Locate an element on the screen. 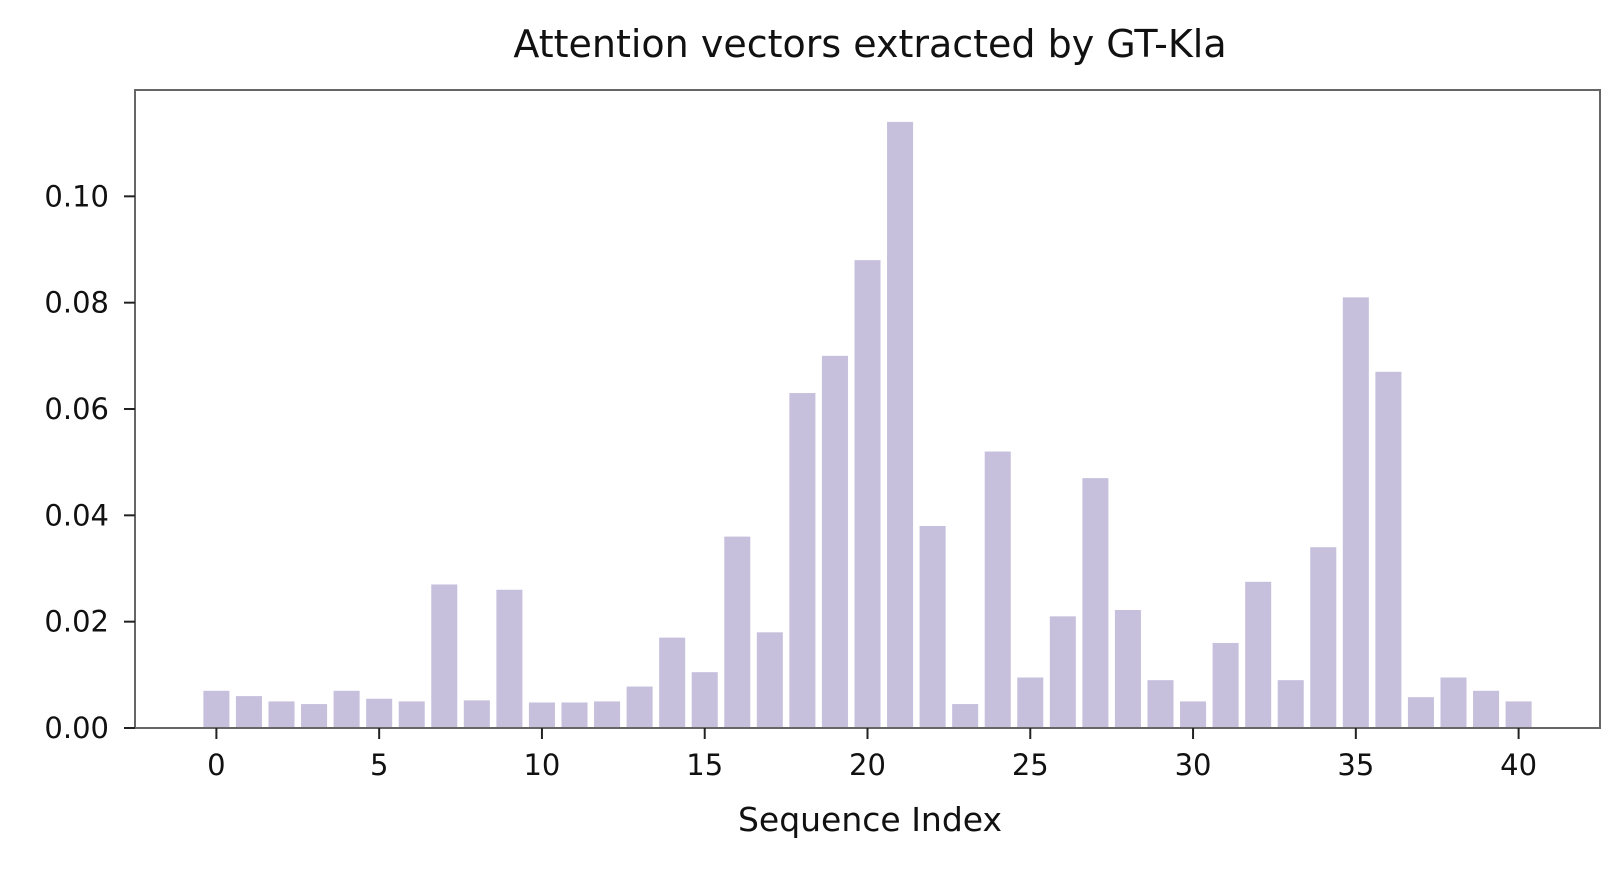 This screenshot has height=870, width=1620. x-tick-label-35: 35 is located at coordinates (1355, 765).